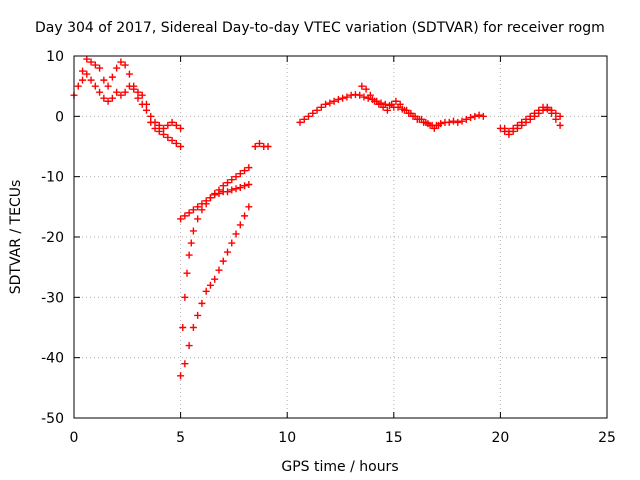 Image resolution: width=640 pixels, height=480 pixels. Describe the element at coordinates (16, 237) in the screenshot. I see `y-axis-label: SDTVAR / TECUs` at that location.